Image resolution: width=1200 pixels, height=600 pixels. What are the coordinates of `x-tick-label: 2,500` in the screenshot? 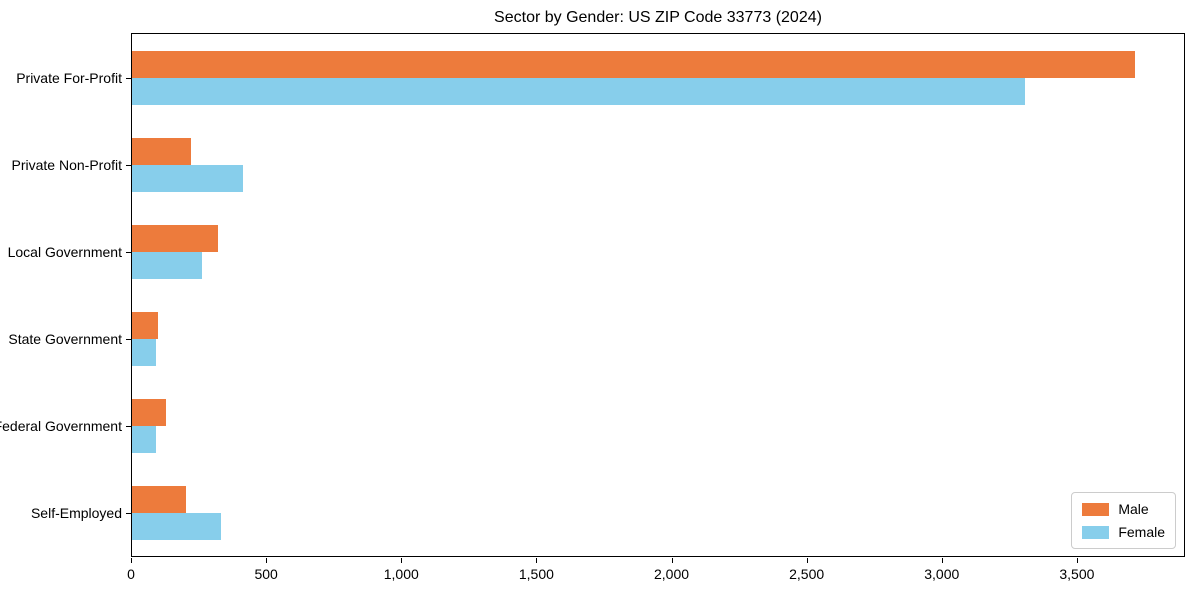 It's located at (807, 574).